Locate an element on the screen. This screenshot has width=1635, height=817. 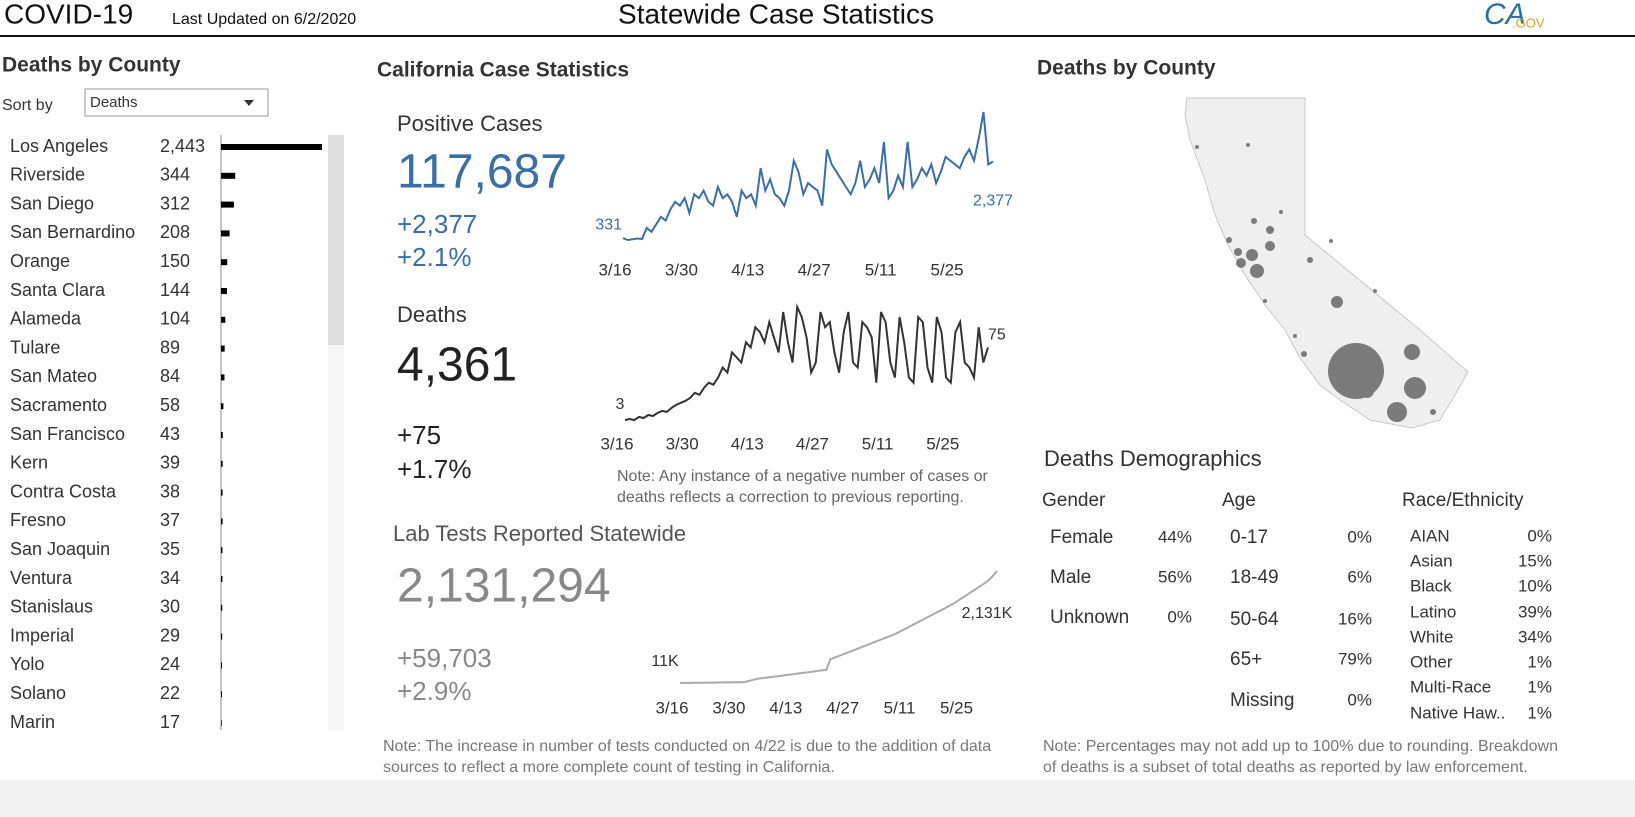
county-name: Ventura is located at coordinates (41, 578).